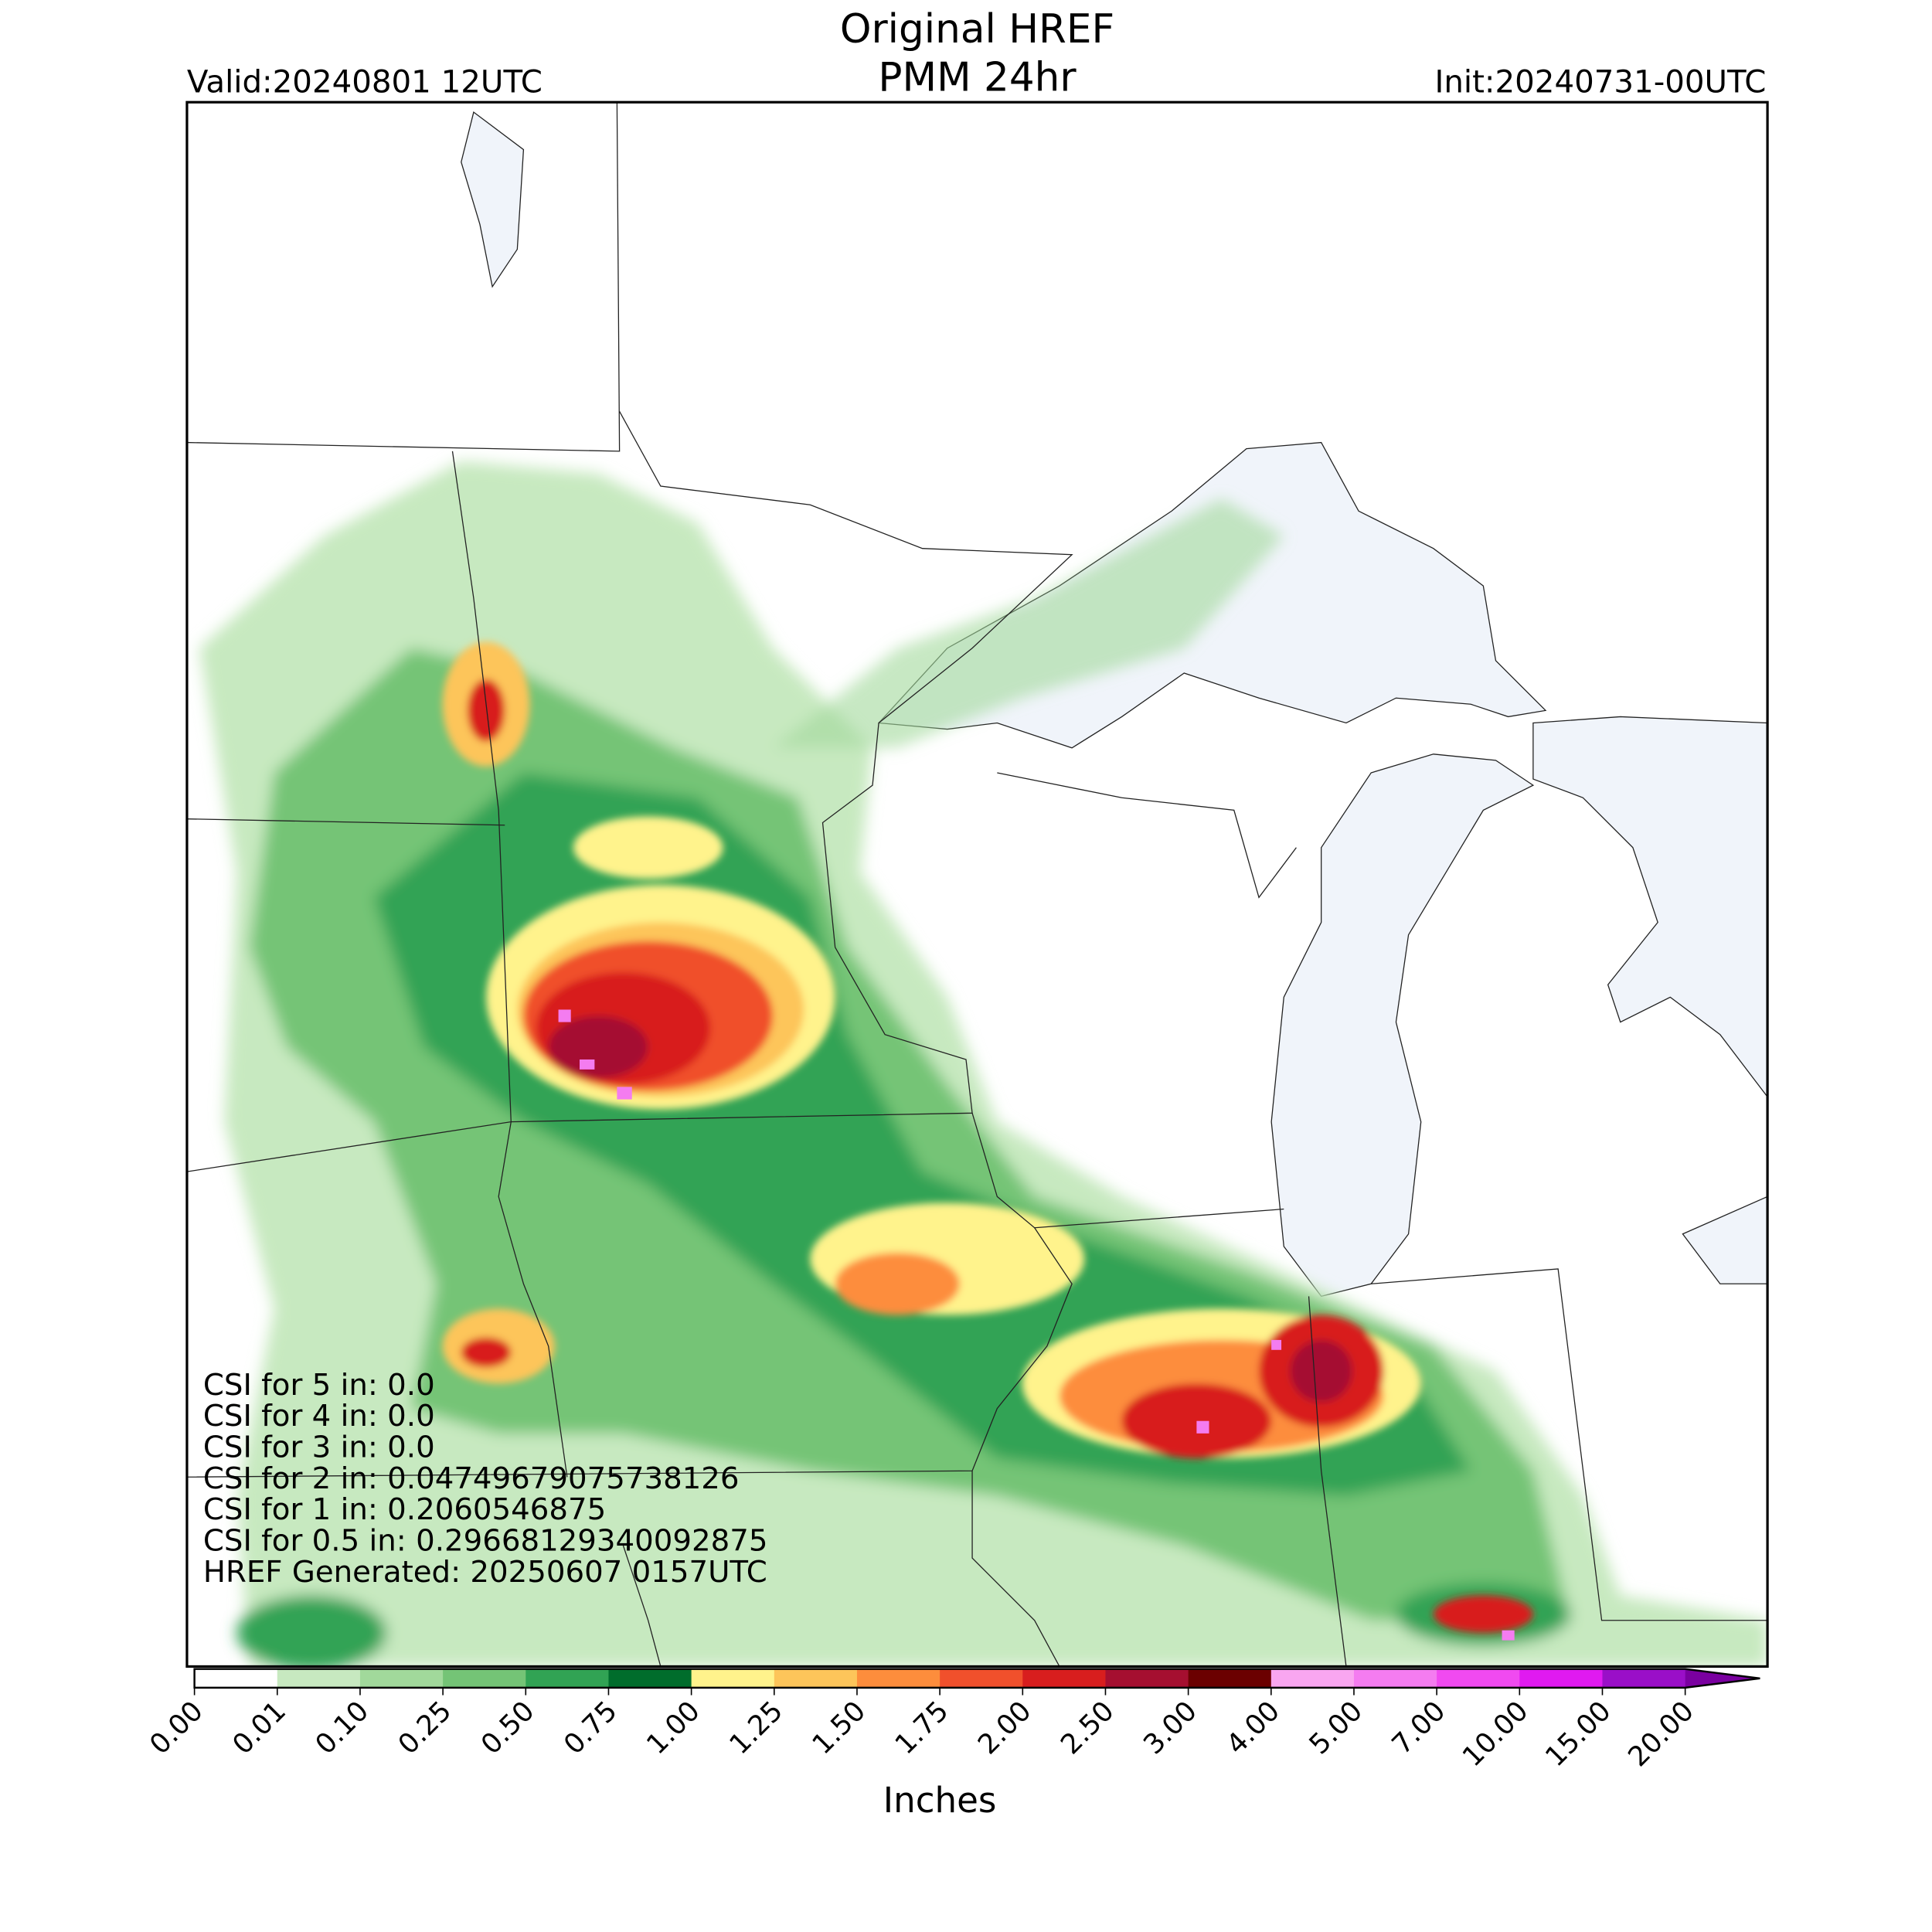  I want to click on annotation: HREF Generated: 20250607 0157UTC, so click(485, 1573).